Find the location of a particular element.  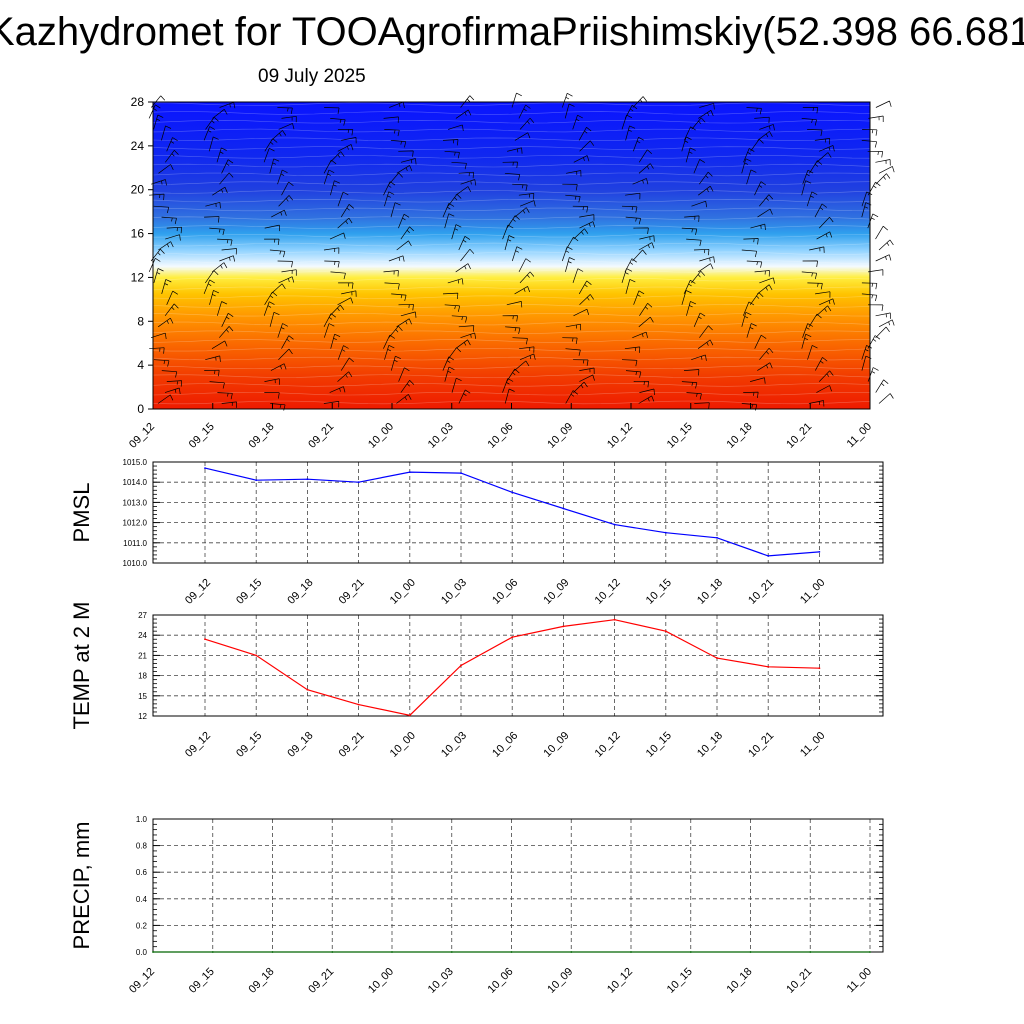

y-tick-label: 24 is located at coordinates (138, 146).